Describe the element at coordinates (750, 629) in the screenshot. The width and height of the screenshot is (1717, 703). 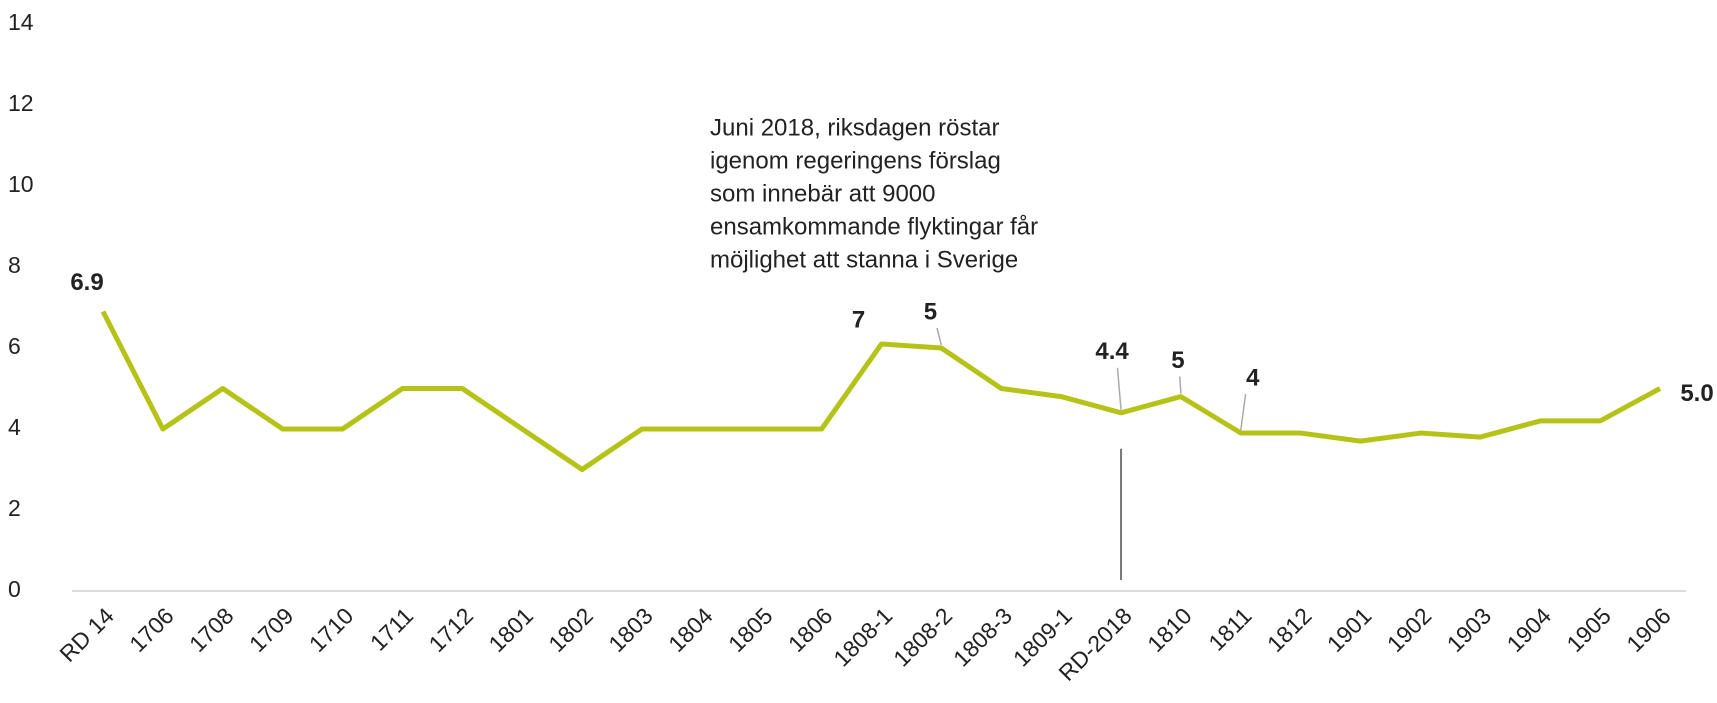
I see `x-tick-label: 1805` at that location.